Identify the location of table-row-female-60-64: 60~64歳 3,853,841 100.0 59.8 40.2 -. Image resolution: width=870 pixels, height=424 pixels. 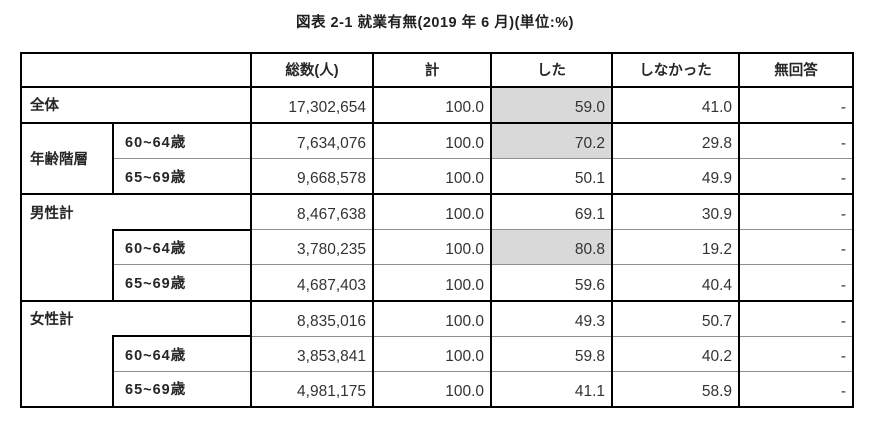
(437, 353).